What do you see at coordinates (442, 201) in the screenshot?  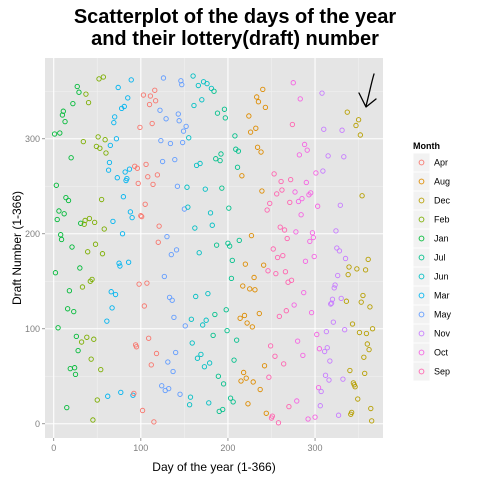 I see `legend-label: Dec` at bounding box center [442, 201].